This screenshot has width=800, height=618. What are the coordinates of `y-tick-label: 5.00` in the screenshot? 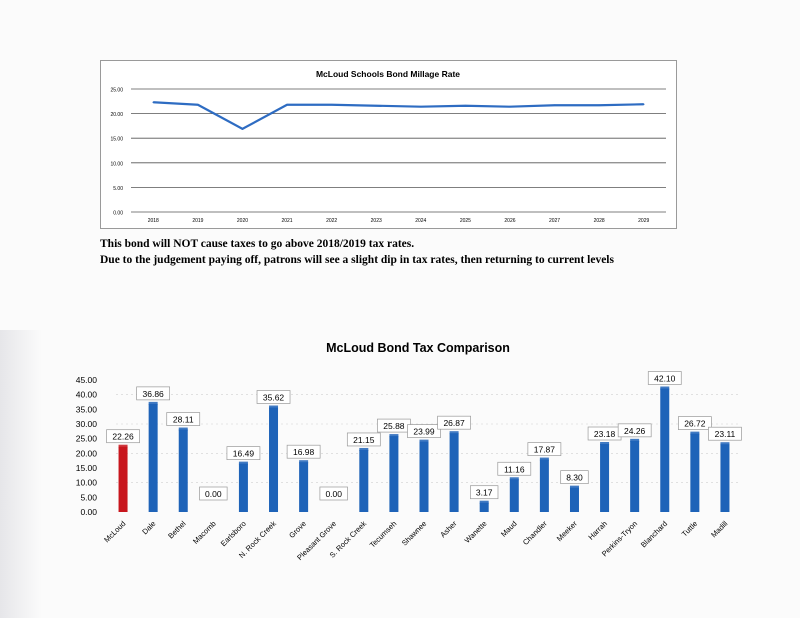 It's located at (118, 189).